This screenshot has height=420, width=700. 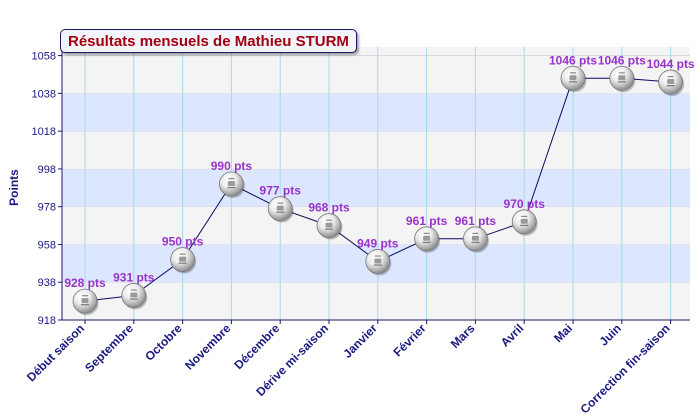 What do you see at coordinates (232, 166) in the screenshot?
I see `data-label: 990 pts` at bounding box center [232, 166].